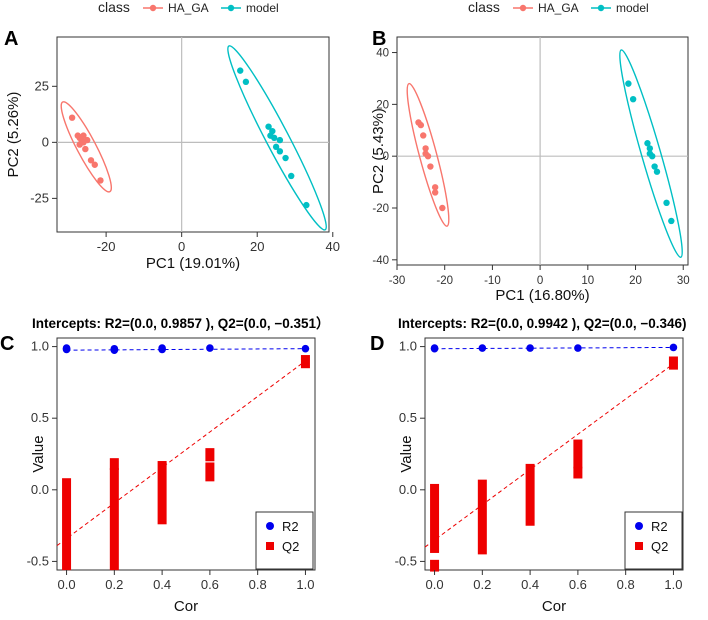 This screenshot has height=620, width=708. I want to click on legend-title: class, so click(484, 7).